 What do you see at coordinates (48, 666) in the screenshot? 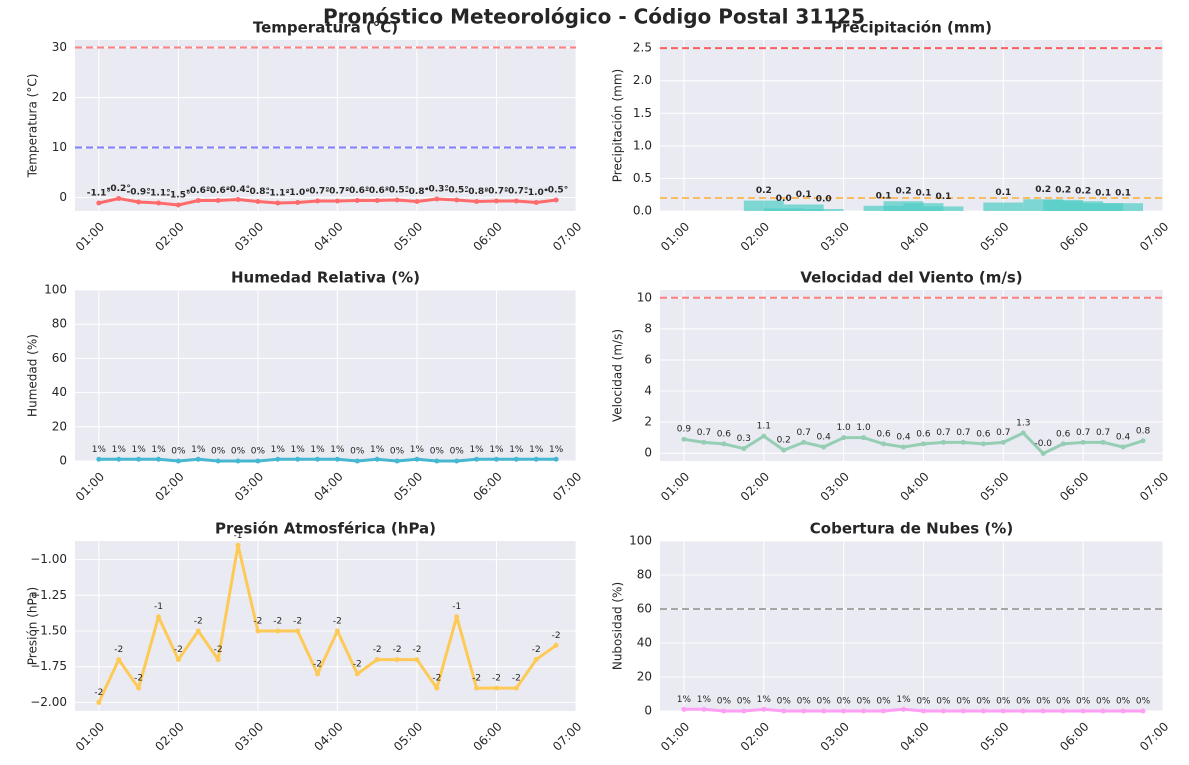
I see `y-tick-label: −1.75` at bounding box center [48, 666].